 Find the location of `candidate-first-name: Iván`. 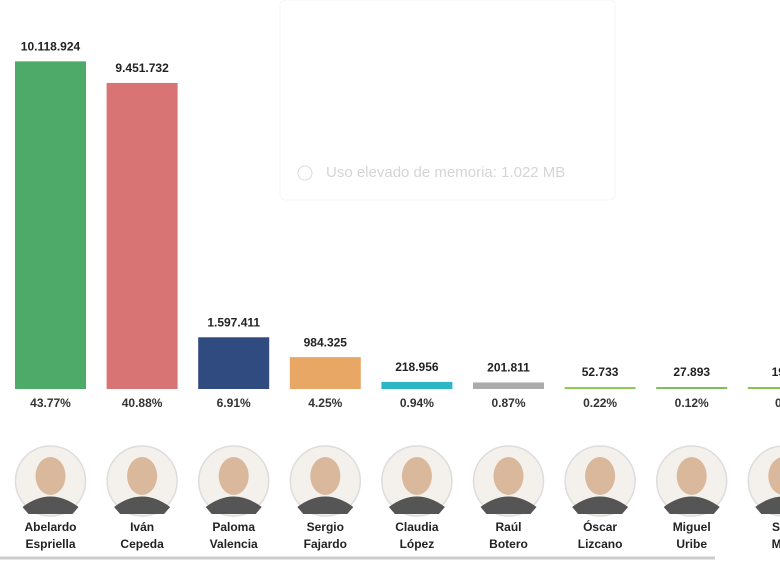

candidate-first-name: Iván is located at coordinates (142, 527).